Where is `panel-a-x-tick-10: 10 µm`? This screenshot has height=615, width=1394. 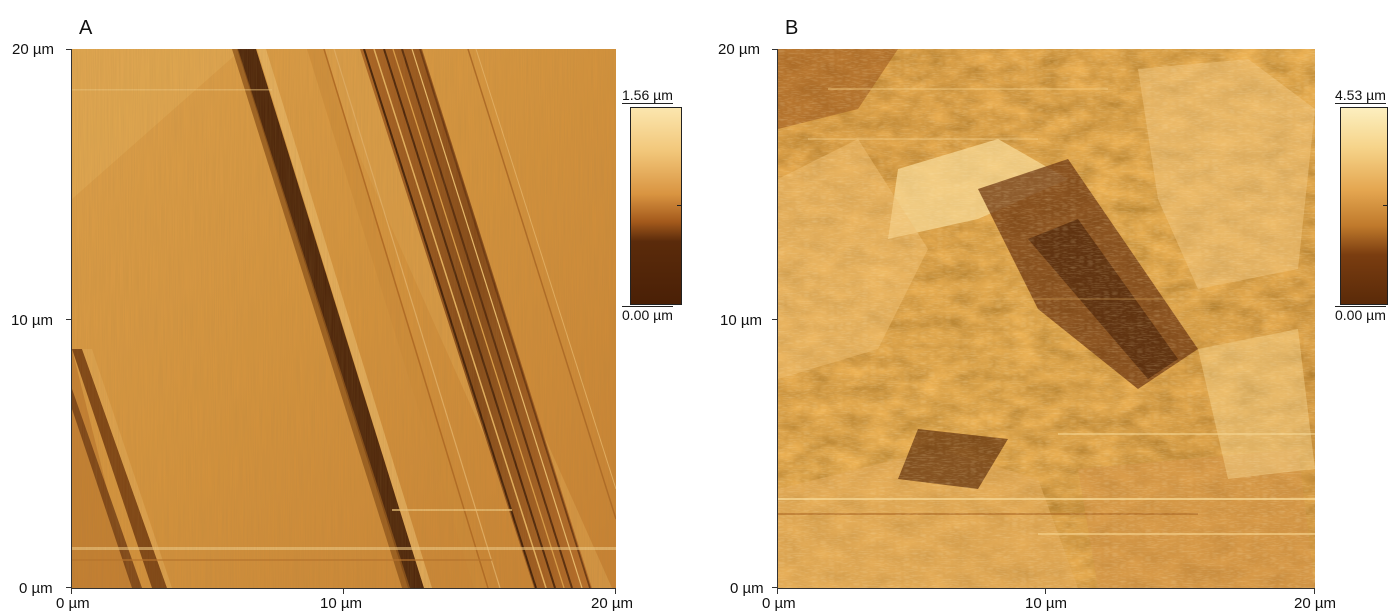 panel-a-x-tick-10: 10 µm is located at coordinates (341, 603).